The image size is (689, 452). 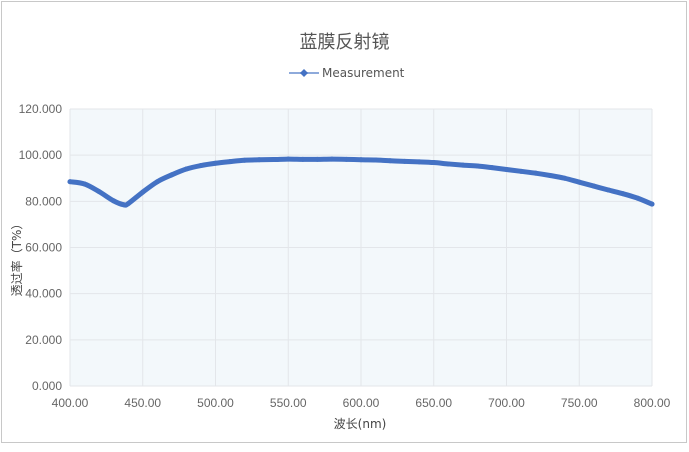 I want to click on y-tick-label: 120.000, so click(x=41, y=109).